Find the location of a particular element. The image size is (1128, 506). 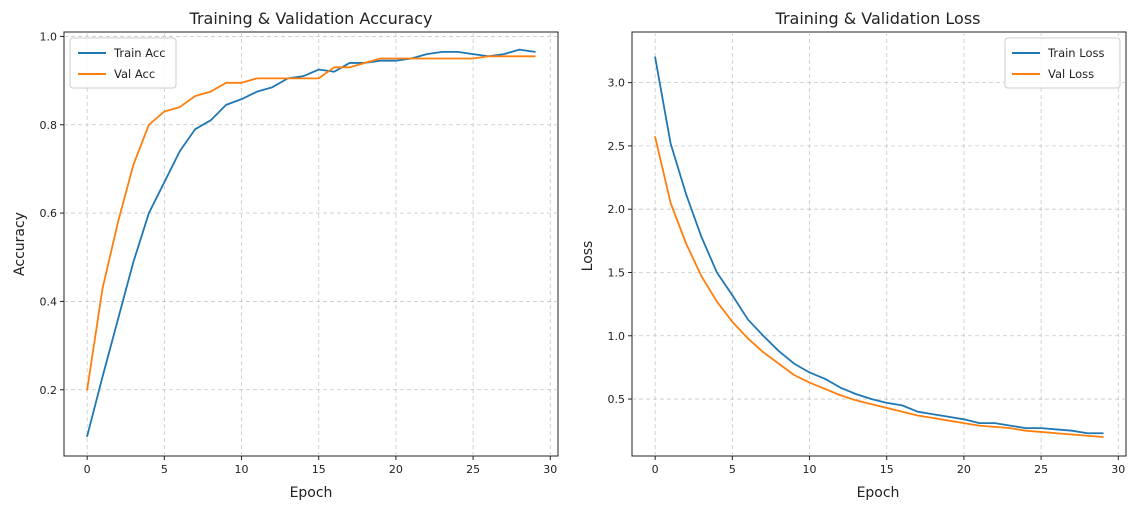

loss-y-tick-label: 3.0 is located at coordinates (617, 83).